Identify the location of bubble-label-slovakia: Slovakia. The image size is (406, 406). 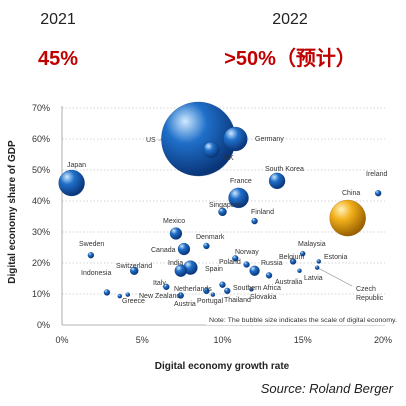
(263, 297).